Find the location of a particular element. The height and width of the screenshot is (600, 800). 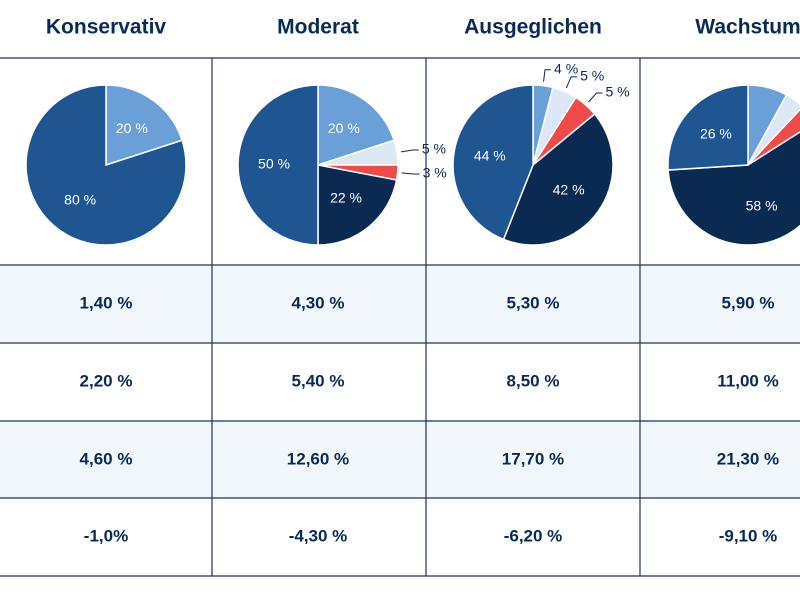

slice-label: 58 % is located at coordinates (762, 206).